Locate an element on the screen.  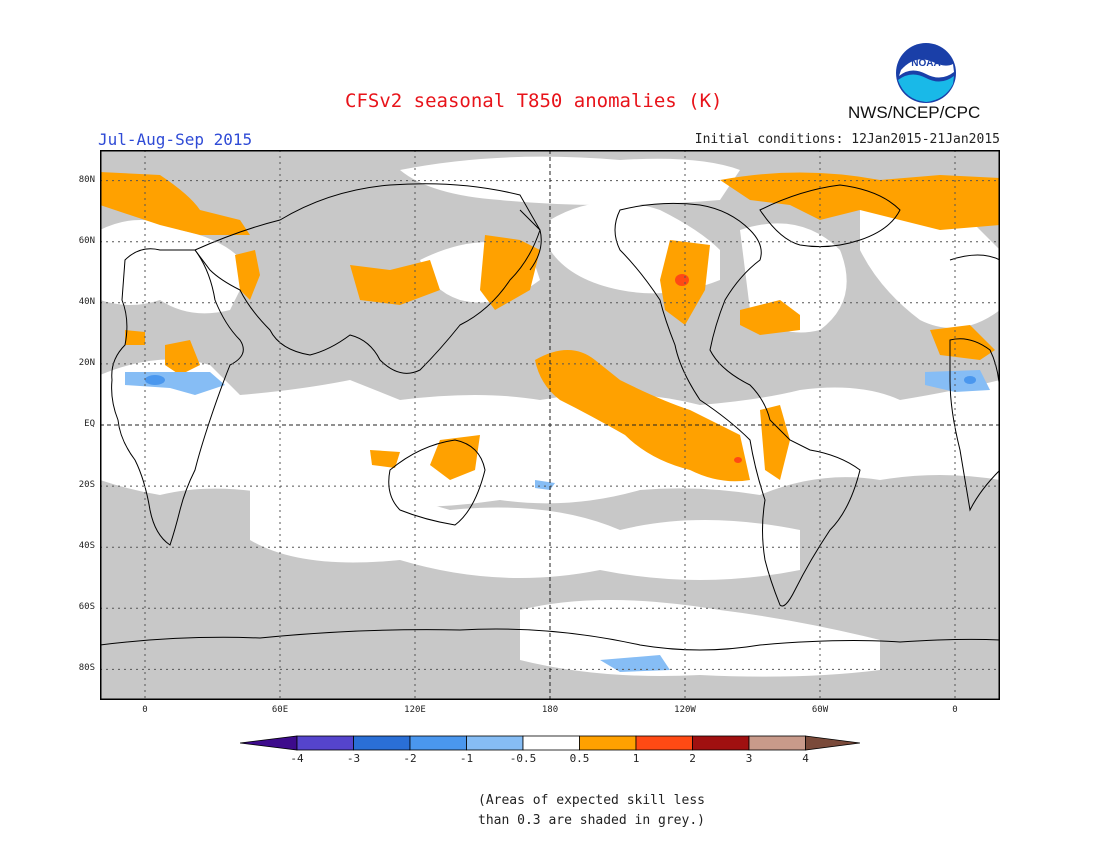
colorbar-label: -0.5 is located at coordinates (523, 758).